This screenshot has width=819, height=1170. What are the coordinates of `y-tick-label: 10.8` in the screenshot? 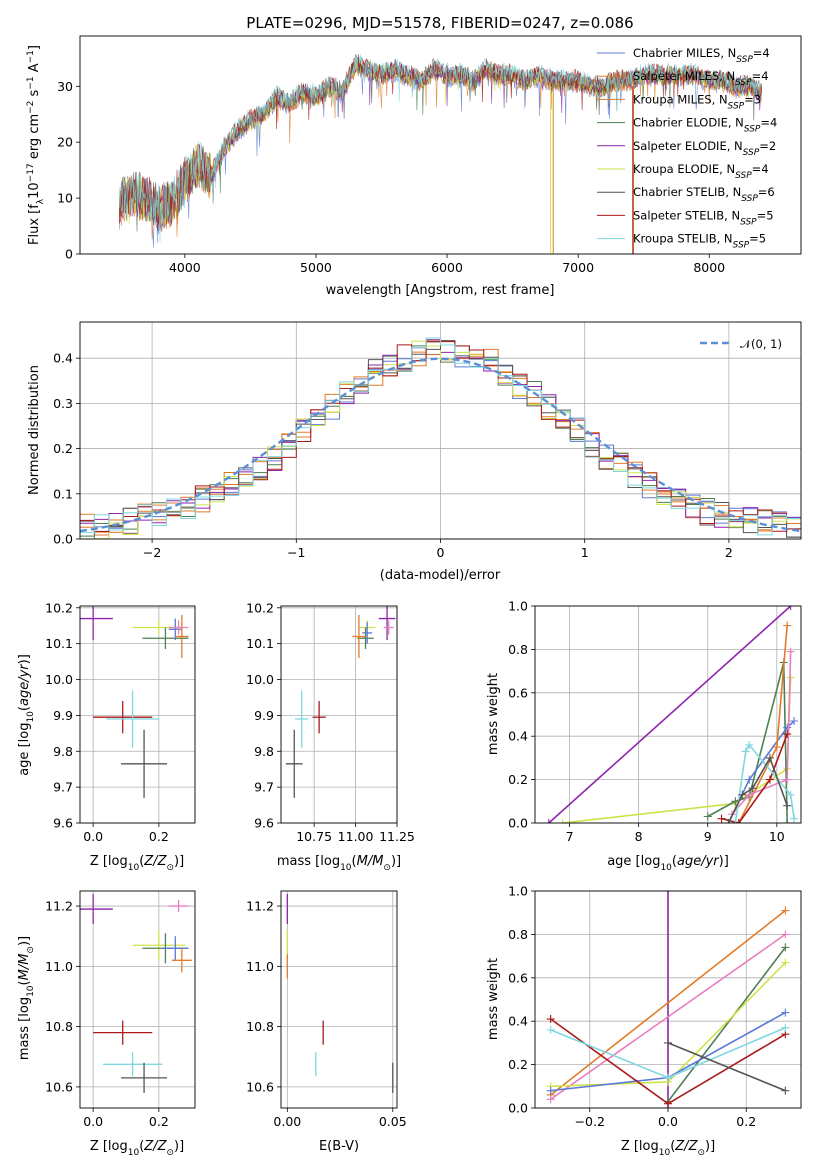 It's located at (260, 1026).